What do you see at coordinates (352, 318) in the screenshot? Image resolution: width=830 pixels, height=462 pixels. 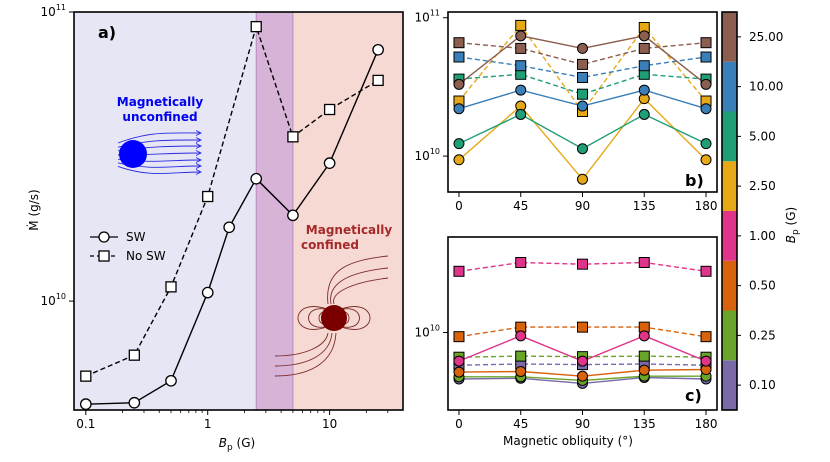 I see `field-loop-right` at bounding box center [352, 318].